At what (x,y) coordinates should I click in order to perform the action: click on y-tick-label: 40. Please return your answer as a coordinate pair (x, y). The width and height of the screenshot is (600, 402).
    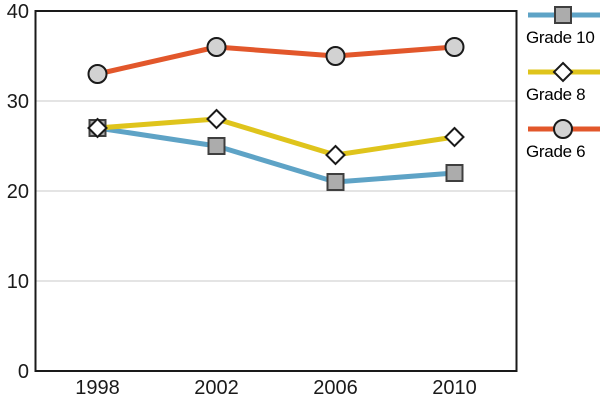
    Looking at the image, I should click on (18, 12).